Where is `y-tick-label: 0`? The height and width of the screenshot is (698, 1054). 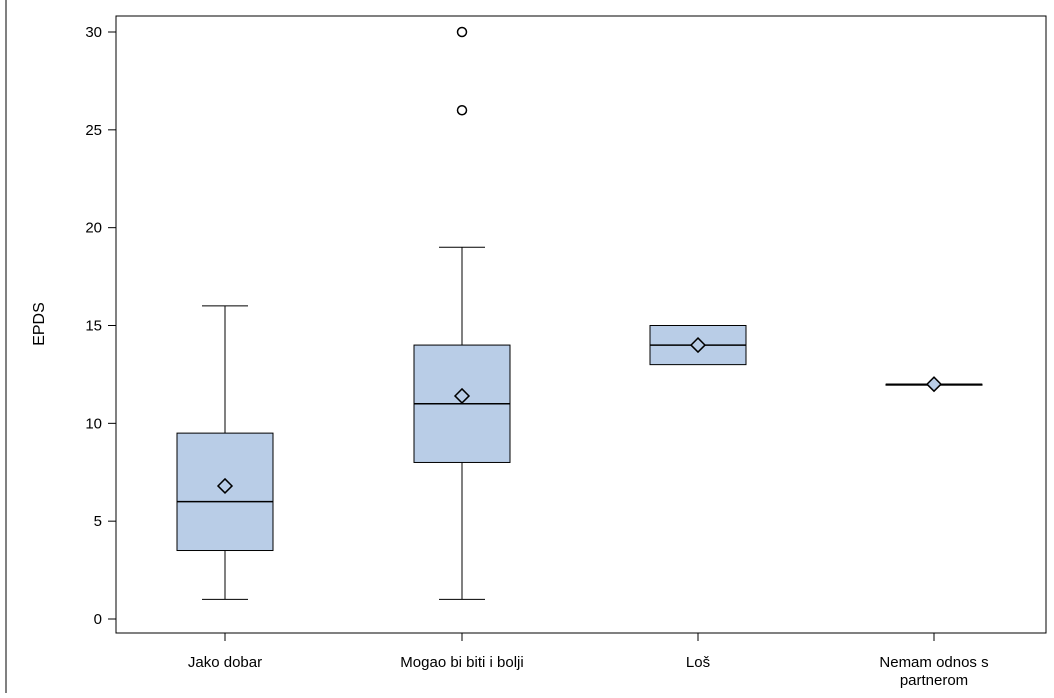 y-tick-label: 0 is located at coordinates (98, 619).